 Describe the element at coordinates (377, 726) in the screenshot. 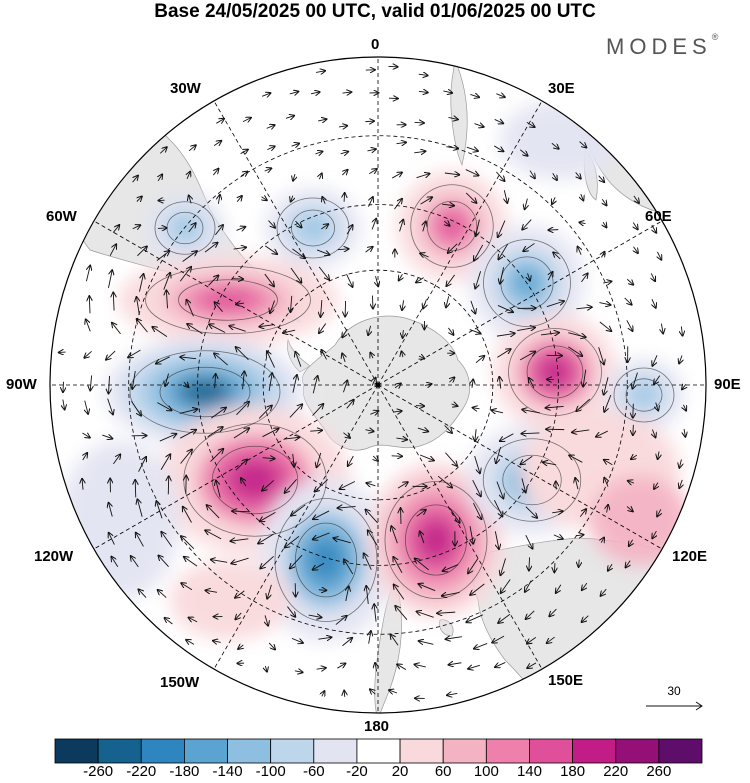

I see `lon-label-180: 180` at that location.